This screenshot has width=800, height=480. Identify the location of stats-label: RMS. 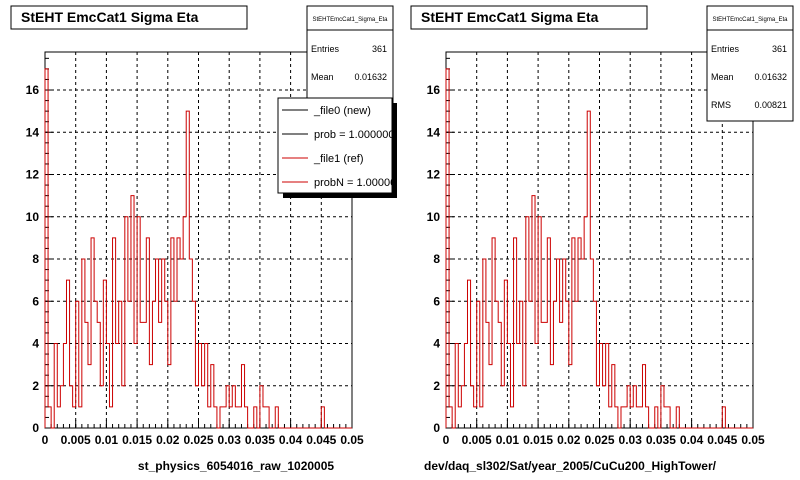
(721, 105).